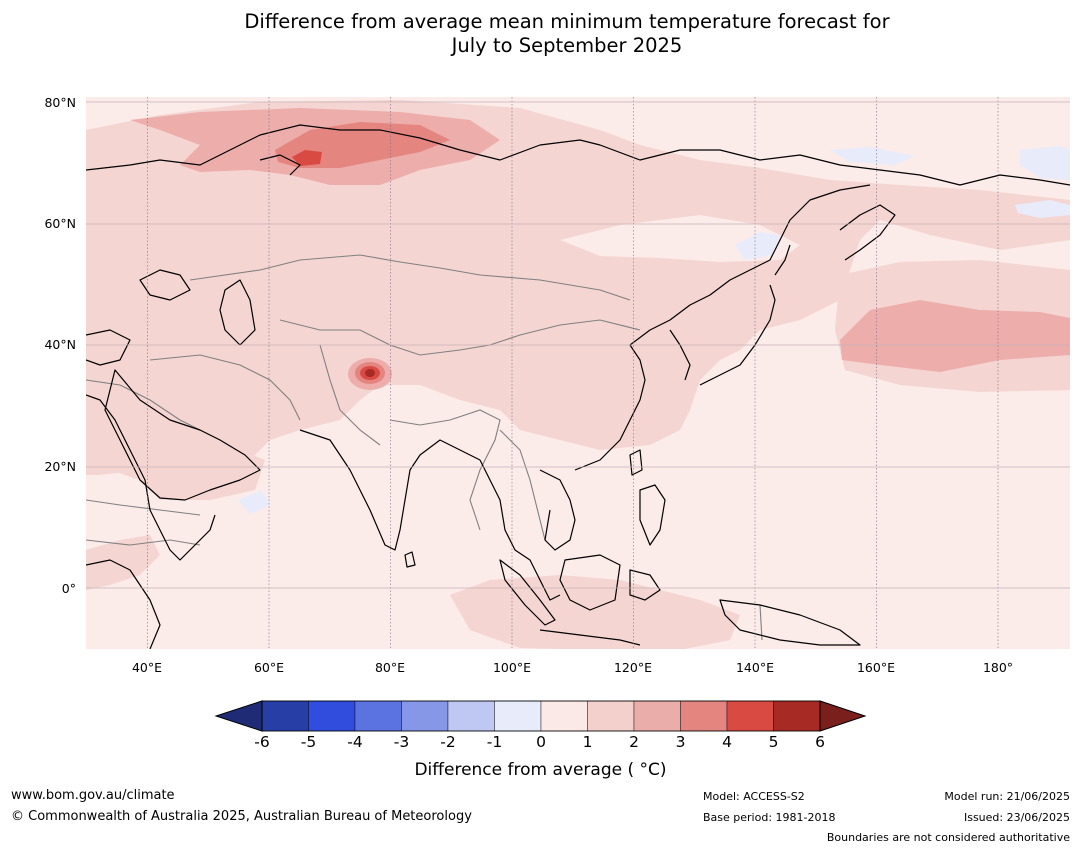  I want to click on lon-label-120e: 120°E, so click(632, 667).